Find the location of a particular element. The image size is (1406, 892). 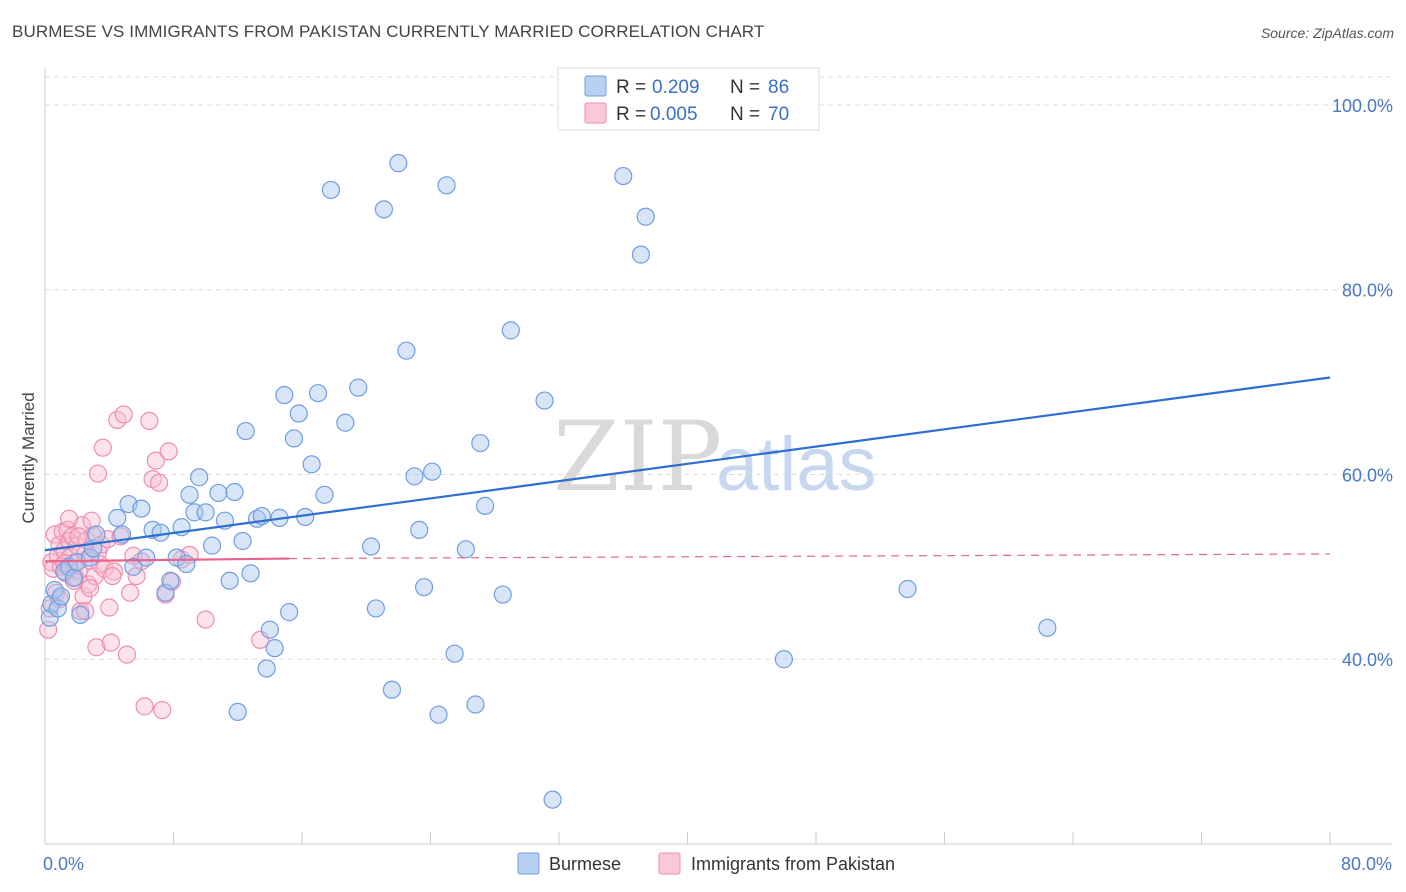

bottom-legend: Burmese Immigrants from Pakistan is located at coordinates (706, 863).